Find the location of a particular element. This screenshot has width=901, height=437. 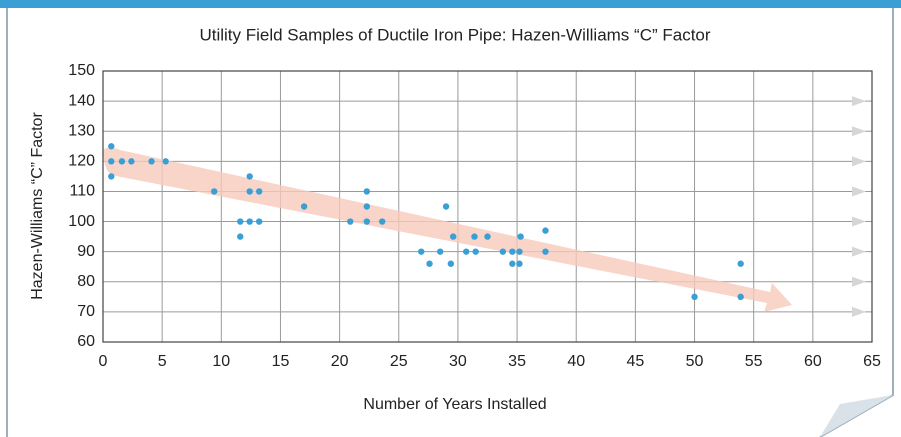

x-tick-label: 60 is located at coordinates (813, 361).